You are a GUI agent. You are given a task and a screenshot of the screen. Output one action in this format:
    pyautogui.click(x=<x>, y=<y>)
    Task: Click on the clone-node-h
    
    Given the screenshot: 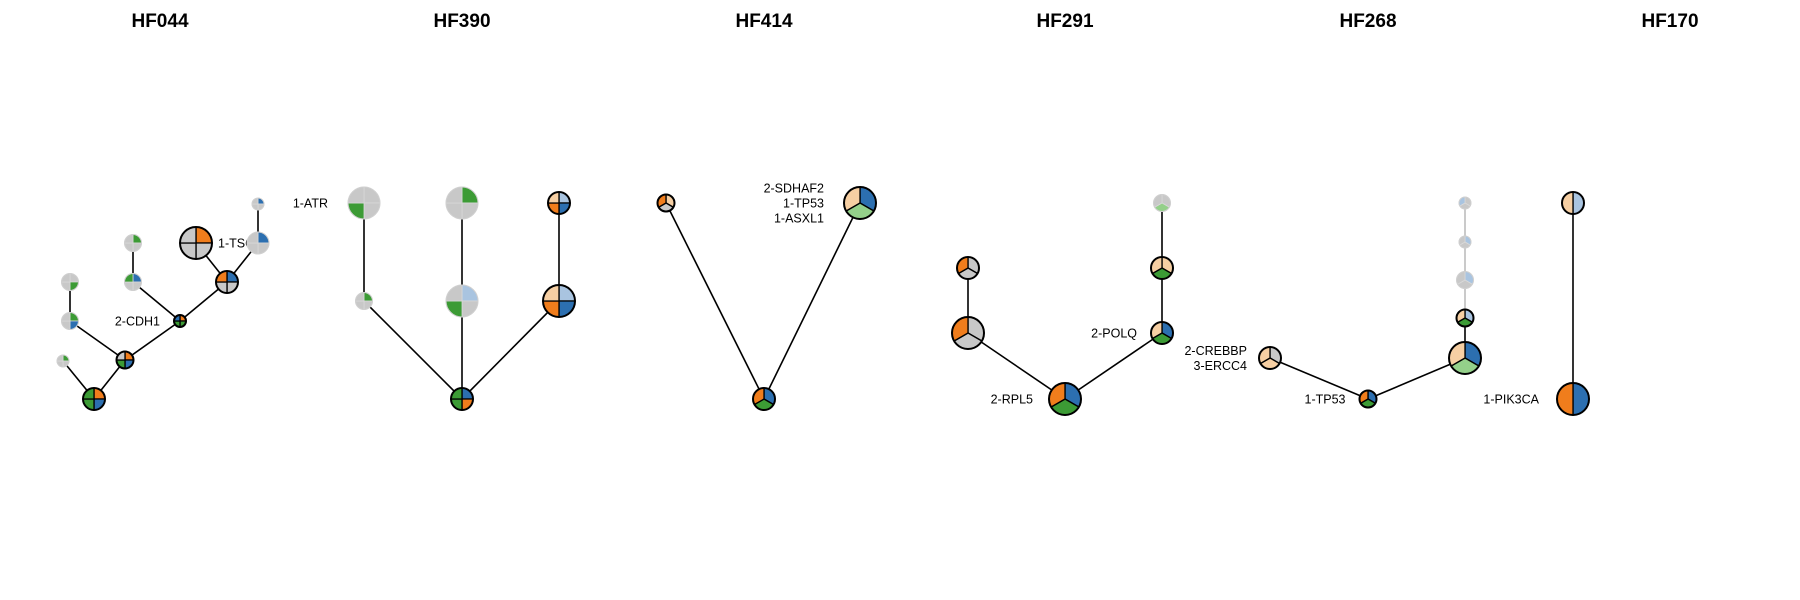 What is the action you would take?
    pyautogui.click(x=227, y=282)
    